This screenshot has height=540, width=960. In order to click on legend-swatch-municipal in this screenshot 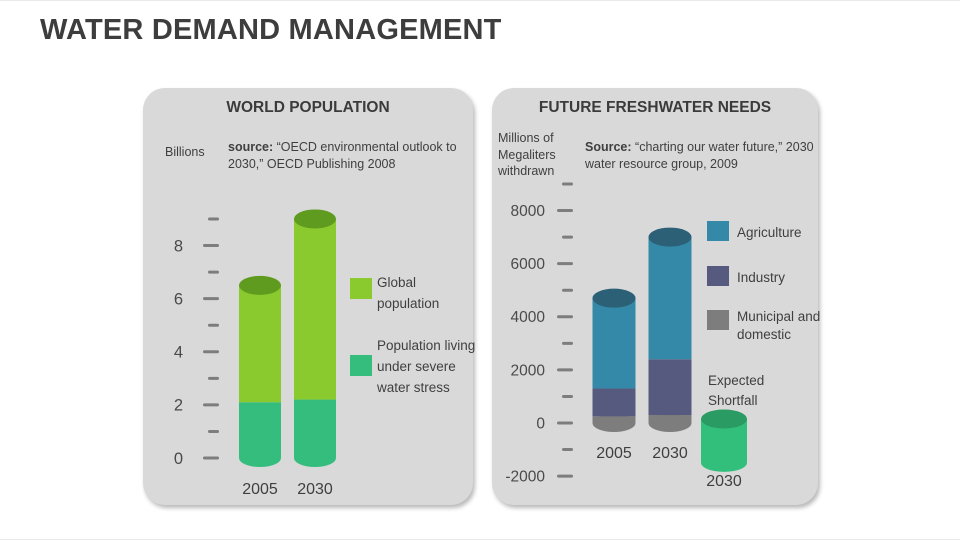, I will do `click(718, 320)`.